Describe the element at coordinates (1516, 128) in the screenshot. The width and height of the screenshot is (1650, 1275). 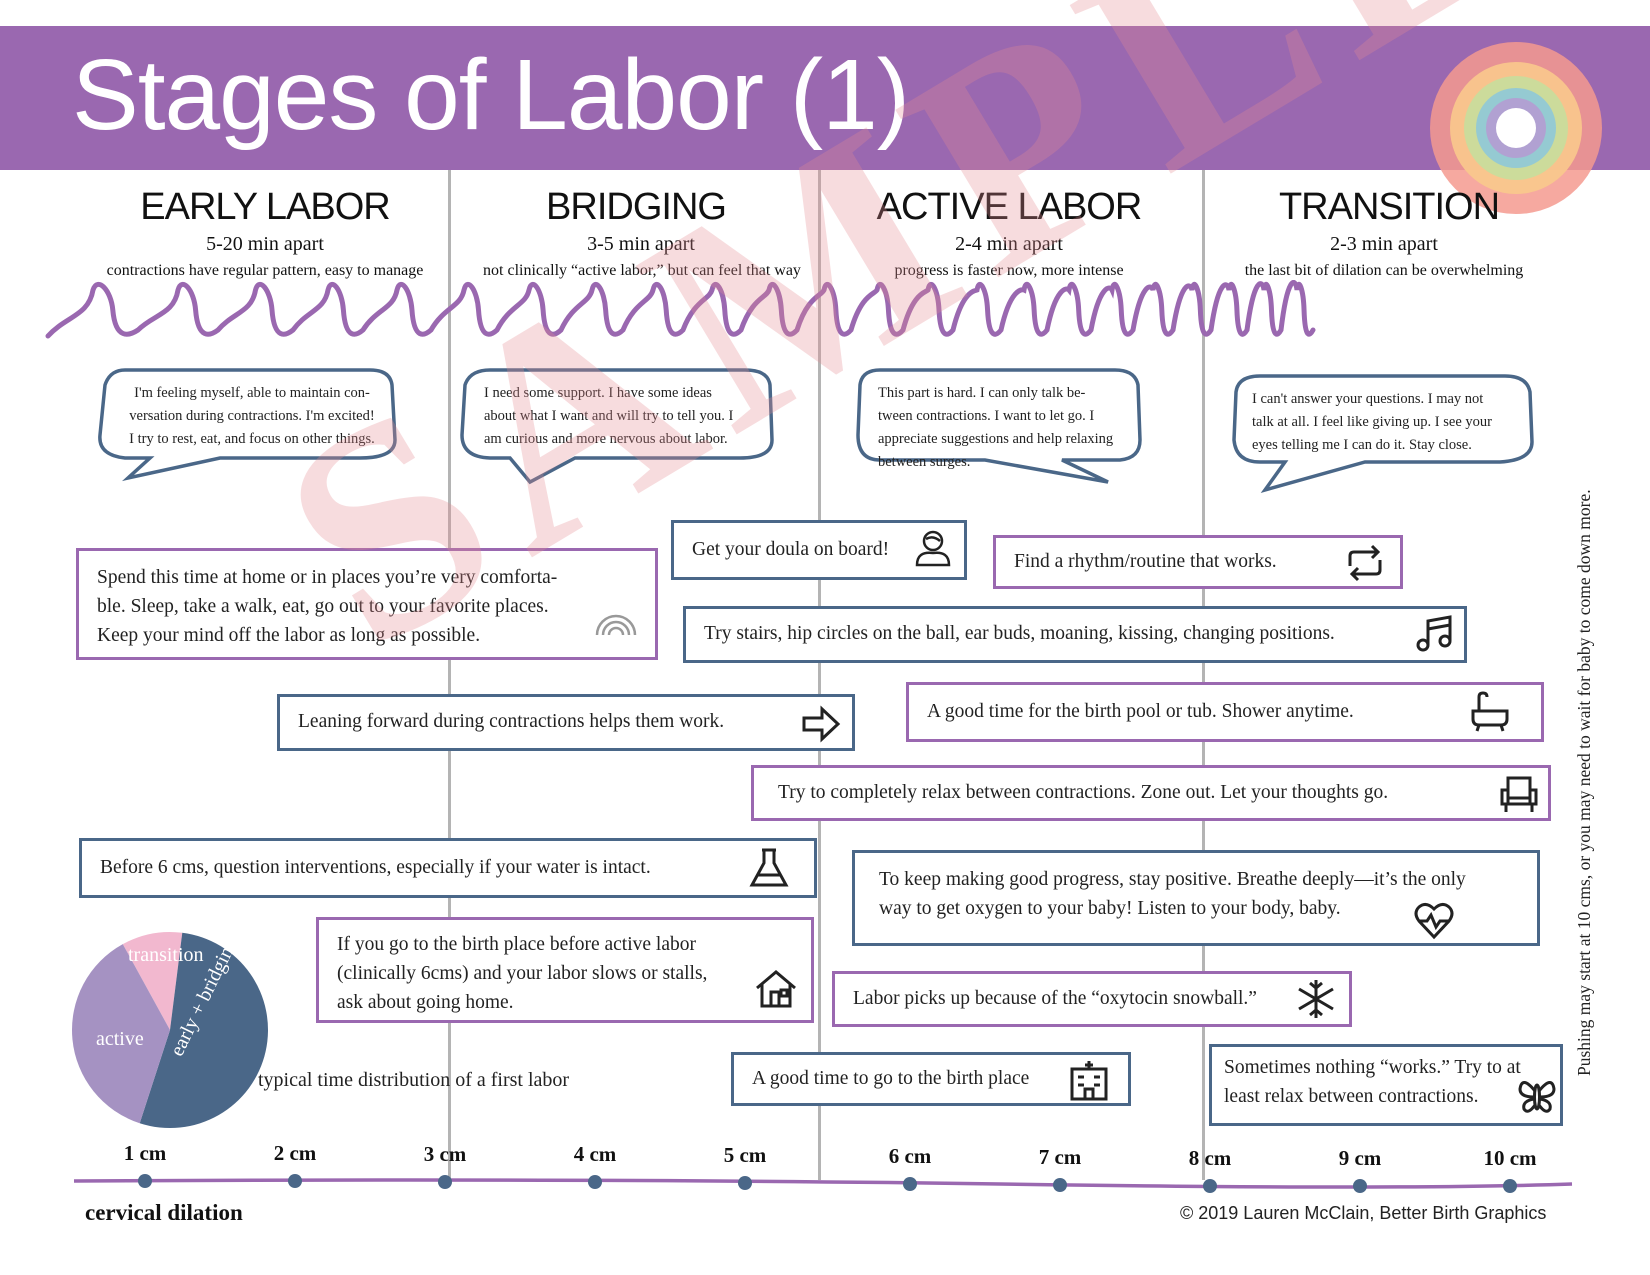
I see `rainbow-circle-logo` at that location.